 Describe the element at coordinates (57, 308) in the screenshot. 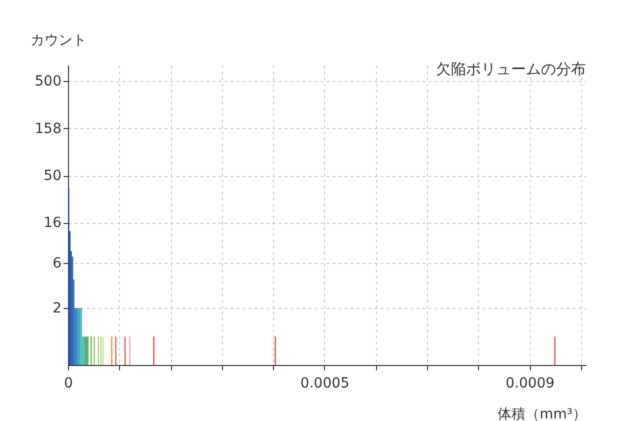

I see `y-tick-label: 2` at that location.